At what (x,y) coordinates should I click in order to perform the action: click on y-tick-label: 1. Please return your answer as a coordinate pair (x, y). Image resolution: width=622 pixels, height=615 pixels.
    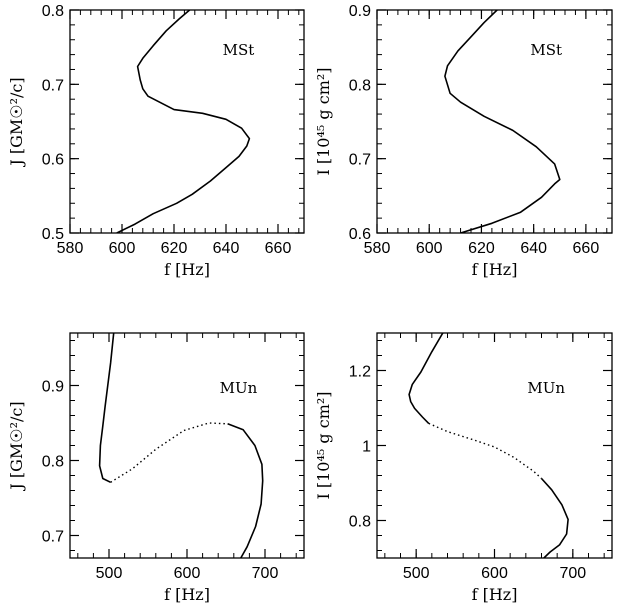
    Looking at the image, I should click on (366, 447).